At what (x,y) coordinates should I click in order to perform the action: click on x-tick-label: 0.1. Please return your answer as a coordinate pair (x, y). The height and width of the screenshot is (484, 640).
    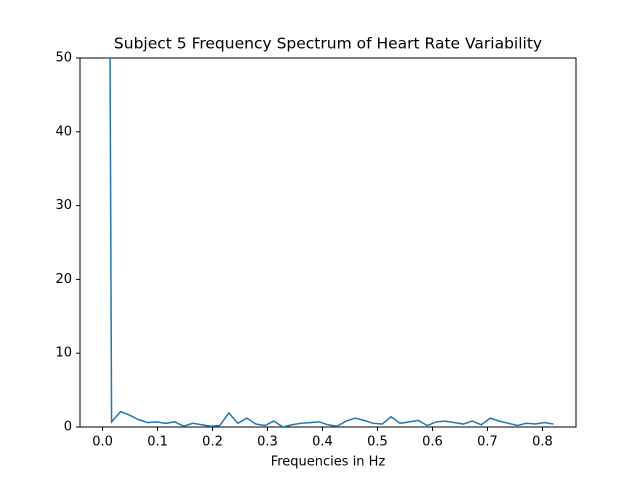
    Looking at the image, I should click on (157, 442).